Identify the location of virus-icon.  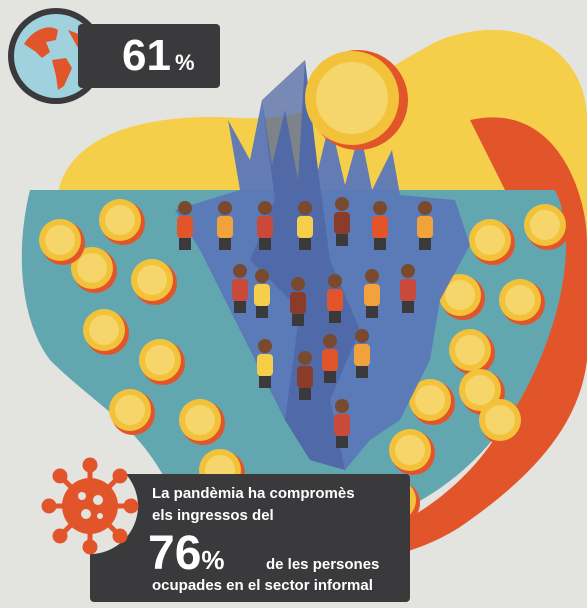
(90, 506).